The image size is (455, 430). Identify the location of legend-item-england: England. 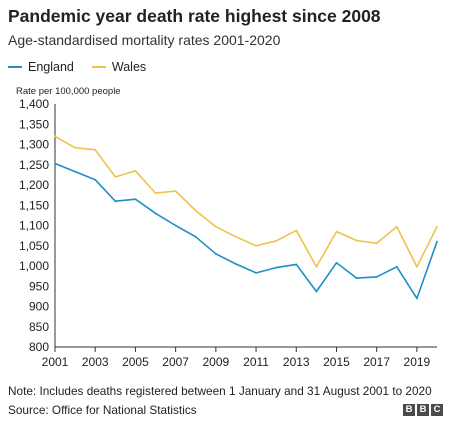
(41, 67).